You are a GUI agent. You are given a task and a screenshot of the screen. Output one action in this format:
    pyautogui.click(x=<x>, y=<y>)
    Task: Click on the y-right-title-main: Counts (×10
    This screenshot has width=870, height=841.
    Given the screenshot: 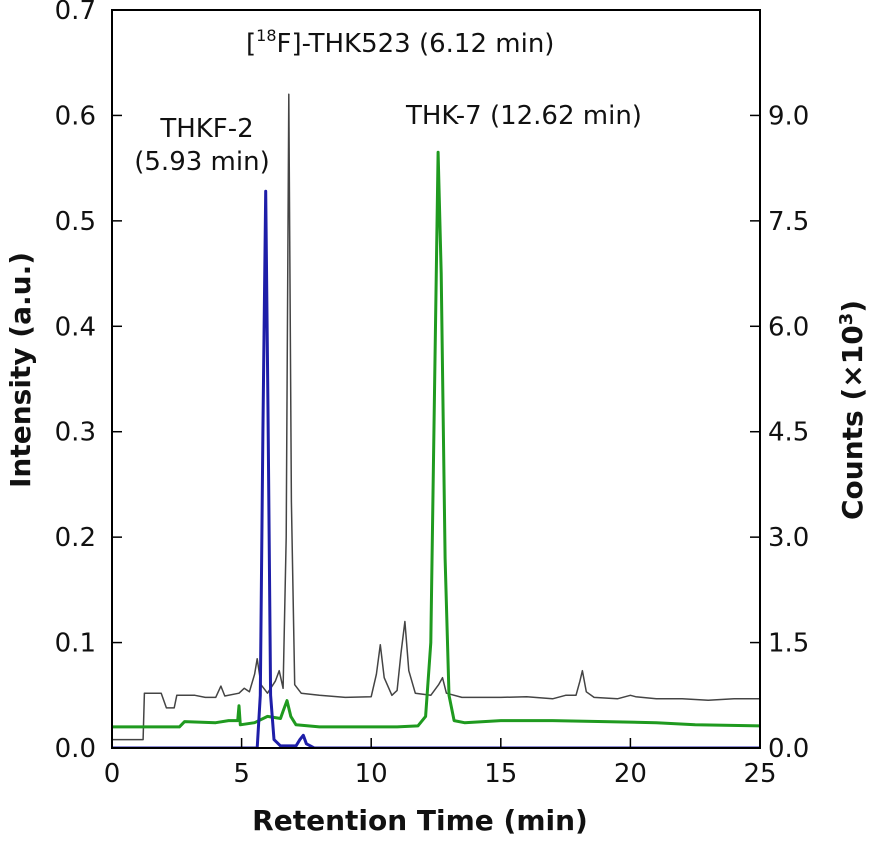 What is the action you would take?
    pyautogui.click(x=852, y=422)
    